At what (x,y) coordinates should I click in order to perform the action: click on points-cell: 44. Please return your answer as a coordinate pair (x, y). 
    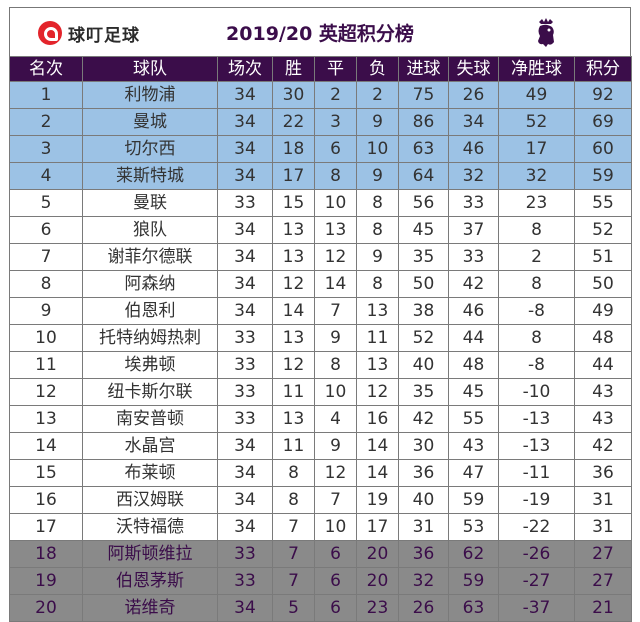
    Looking at the image, I should click on (603, 365).